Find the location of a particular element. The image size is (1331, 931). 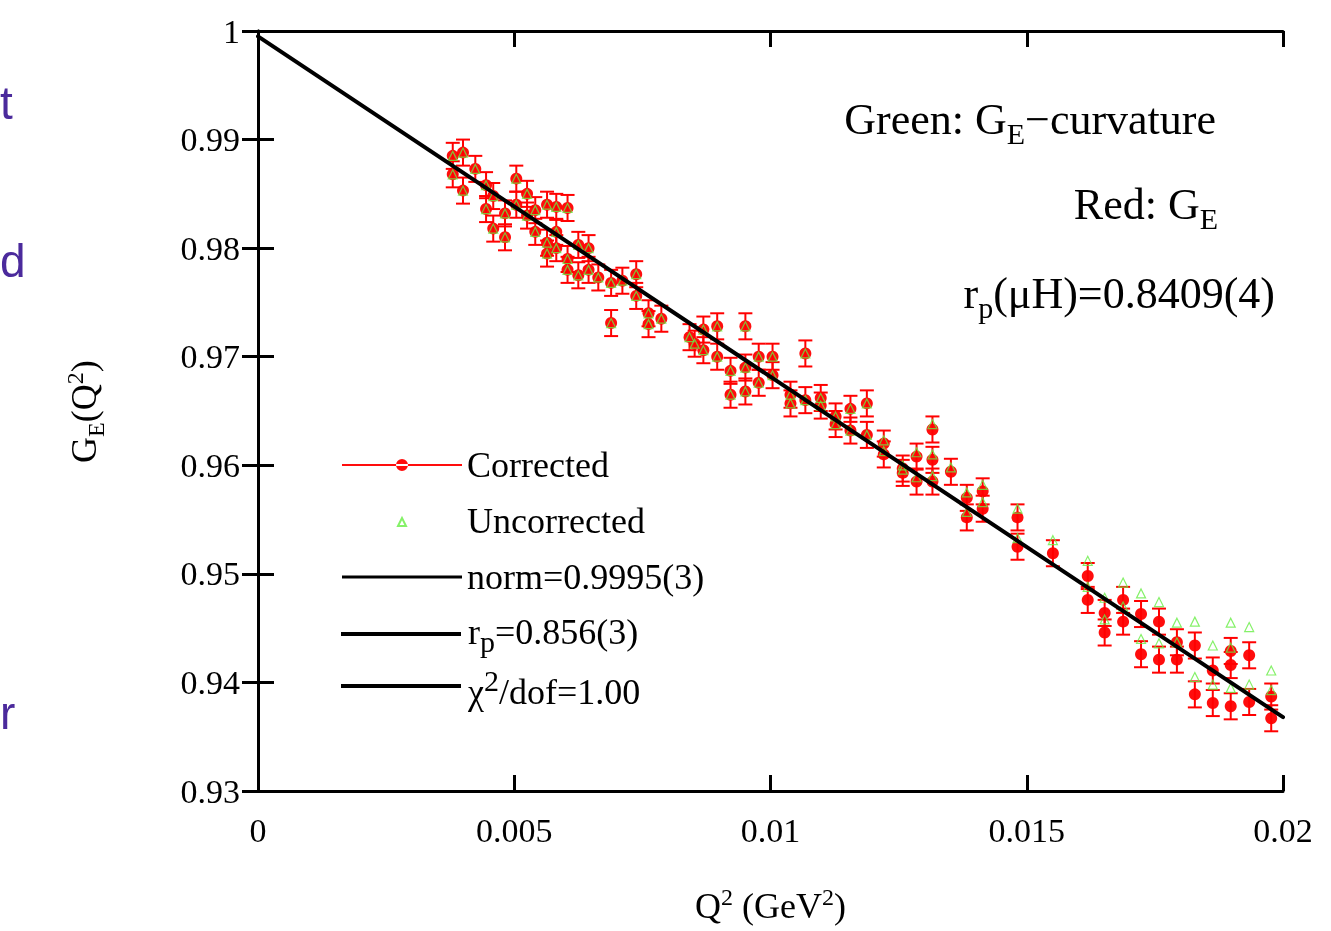

y-tick-label: 0.96 is located at coordinates (210, 465).